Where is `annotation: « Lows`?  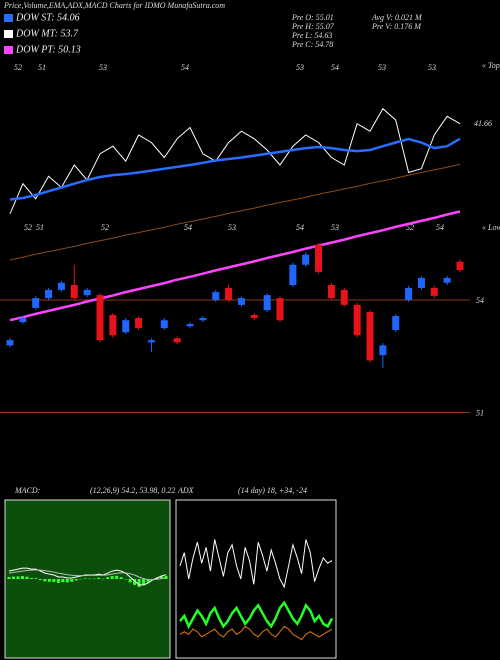 annotation: « Lows is located at coordinates (491, 227).